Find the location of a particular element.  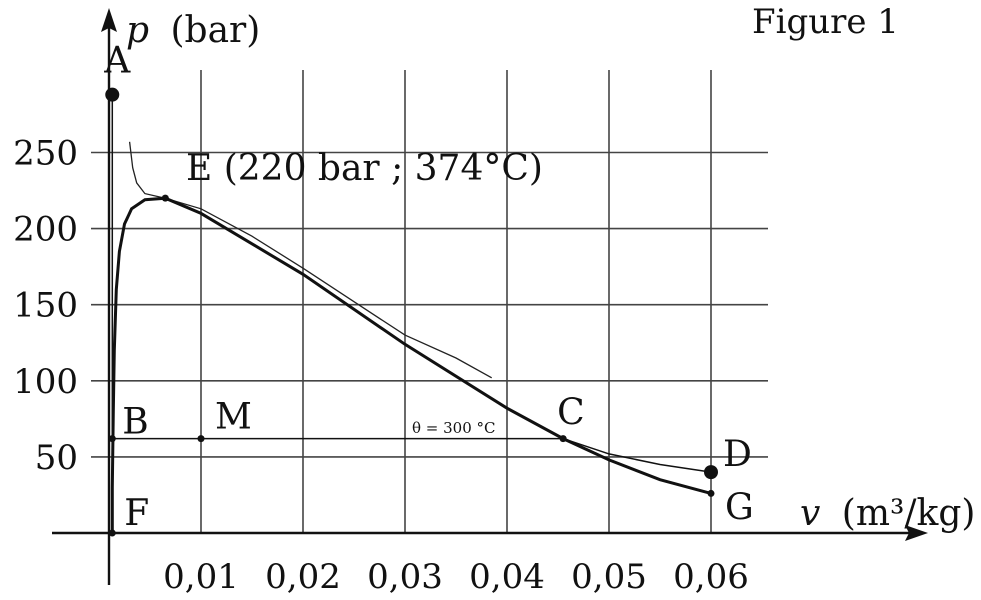

point-label-a: A is located at coordinates (117, 61).